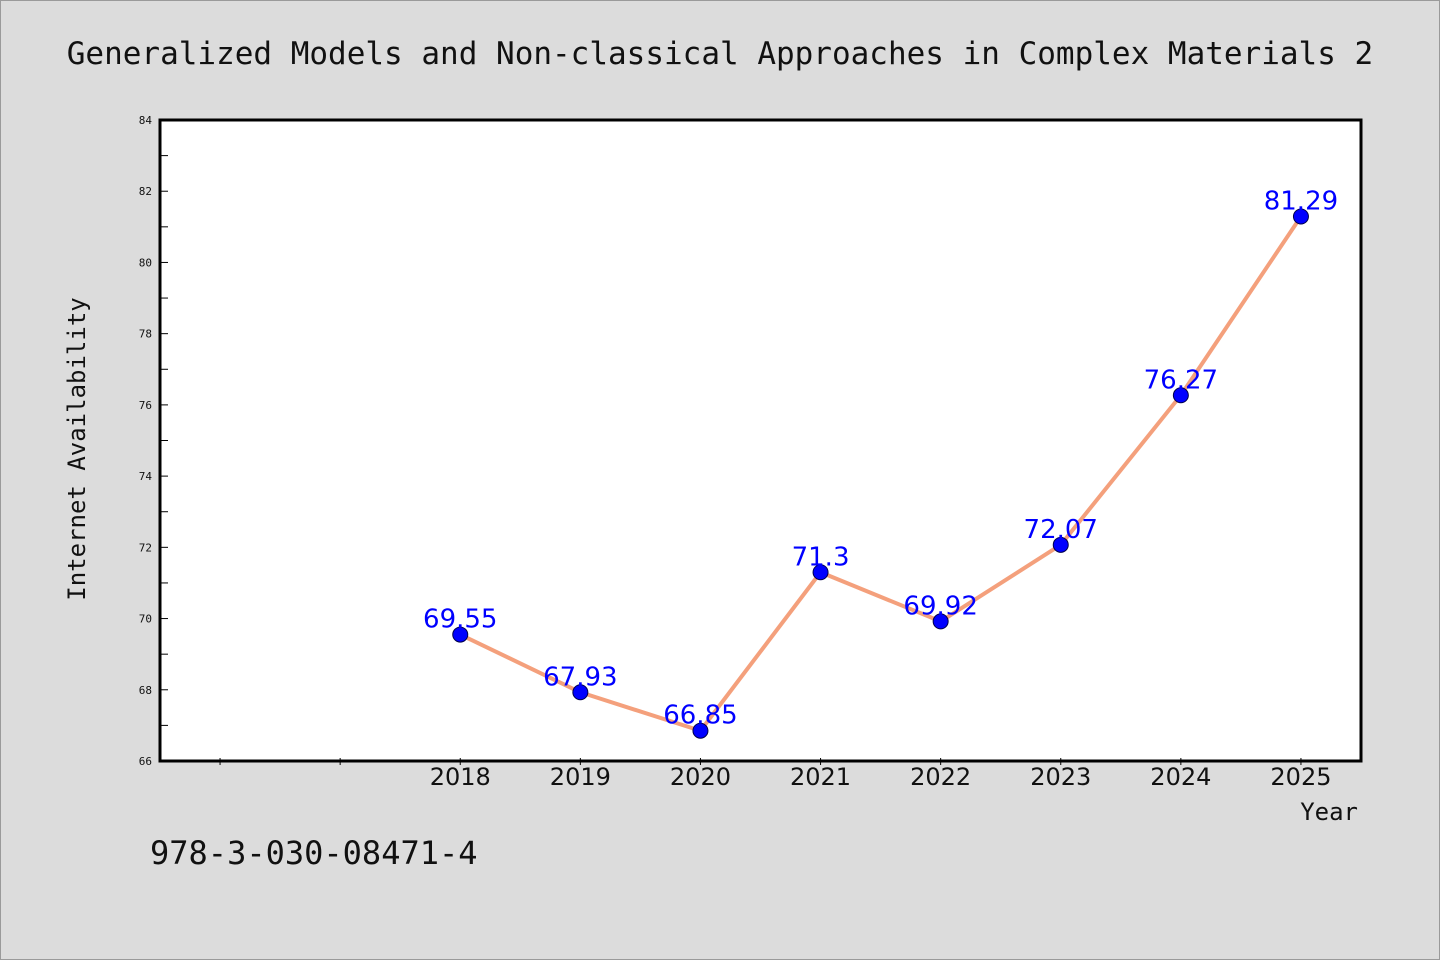 The height and width of the screenshot is (960, 1440). What do you see at coordinates (460, 620) in the screenshot?
I see `data-label: 69.55` at bounding box center [460, 620].